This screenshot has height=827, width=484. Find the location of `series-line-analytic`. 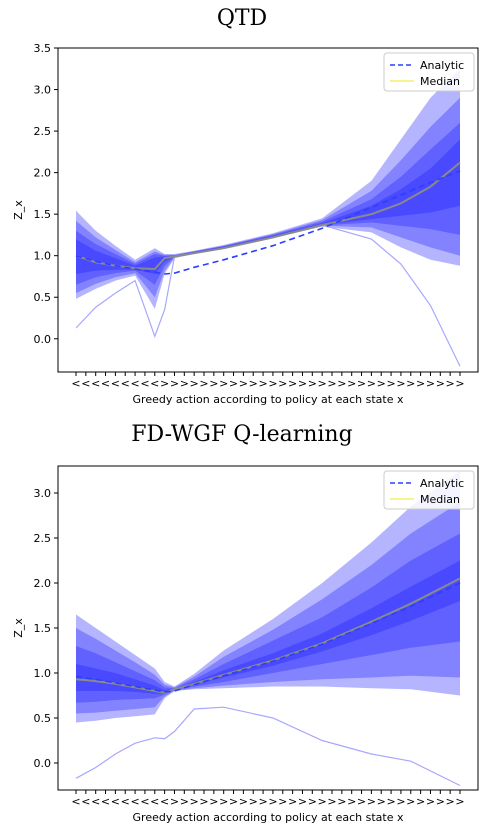

series-line-analytic is located at coordinates (268, 222).